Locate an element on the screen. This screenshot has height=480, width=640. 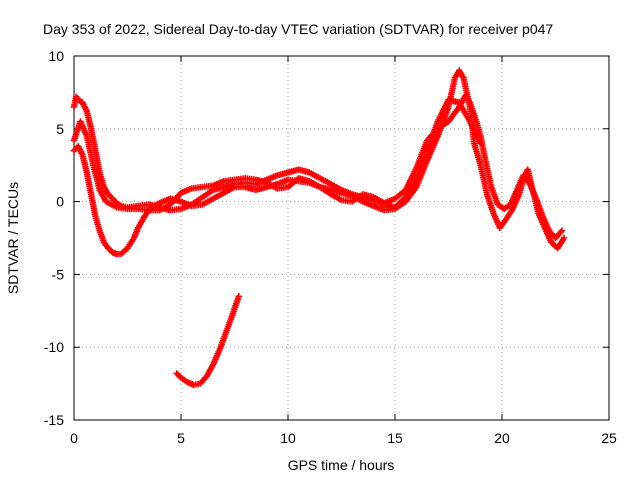
x-tick-label: 25 is located at coordinates (609, 438).